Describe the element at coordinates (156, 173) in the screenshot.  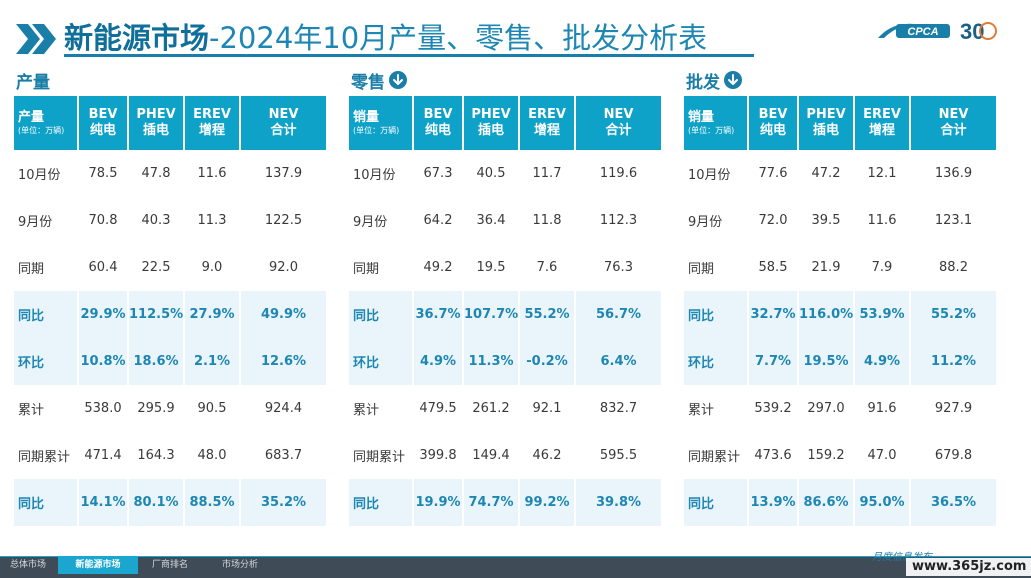
I see `table-cell: 47.8` at that location.